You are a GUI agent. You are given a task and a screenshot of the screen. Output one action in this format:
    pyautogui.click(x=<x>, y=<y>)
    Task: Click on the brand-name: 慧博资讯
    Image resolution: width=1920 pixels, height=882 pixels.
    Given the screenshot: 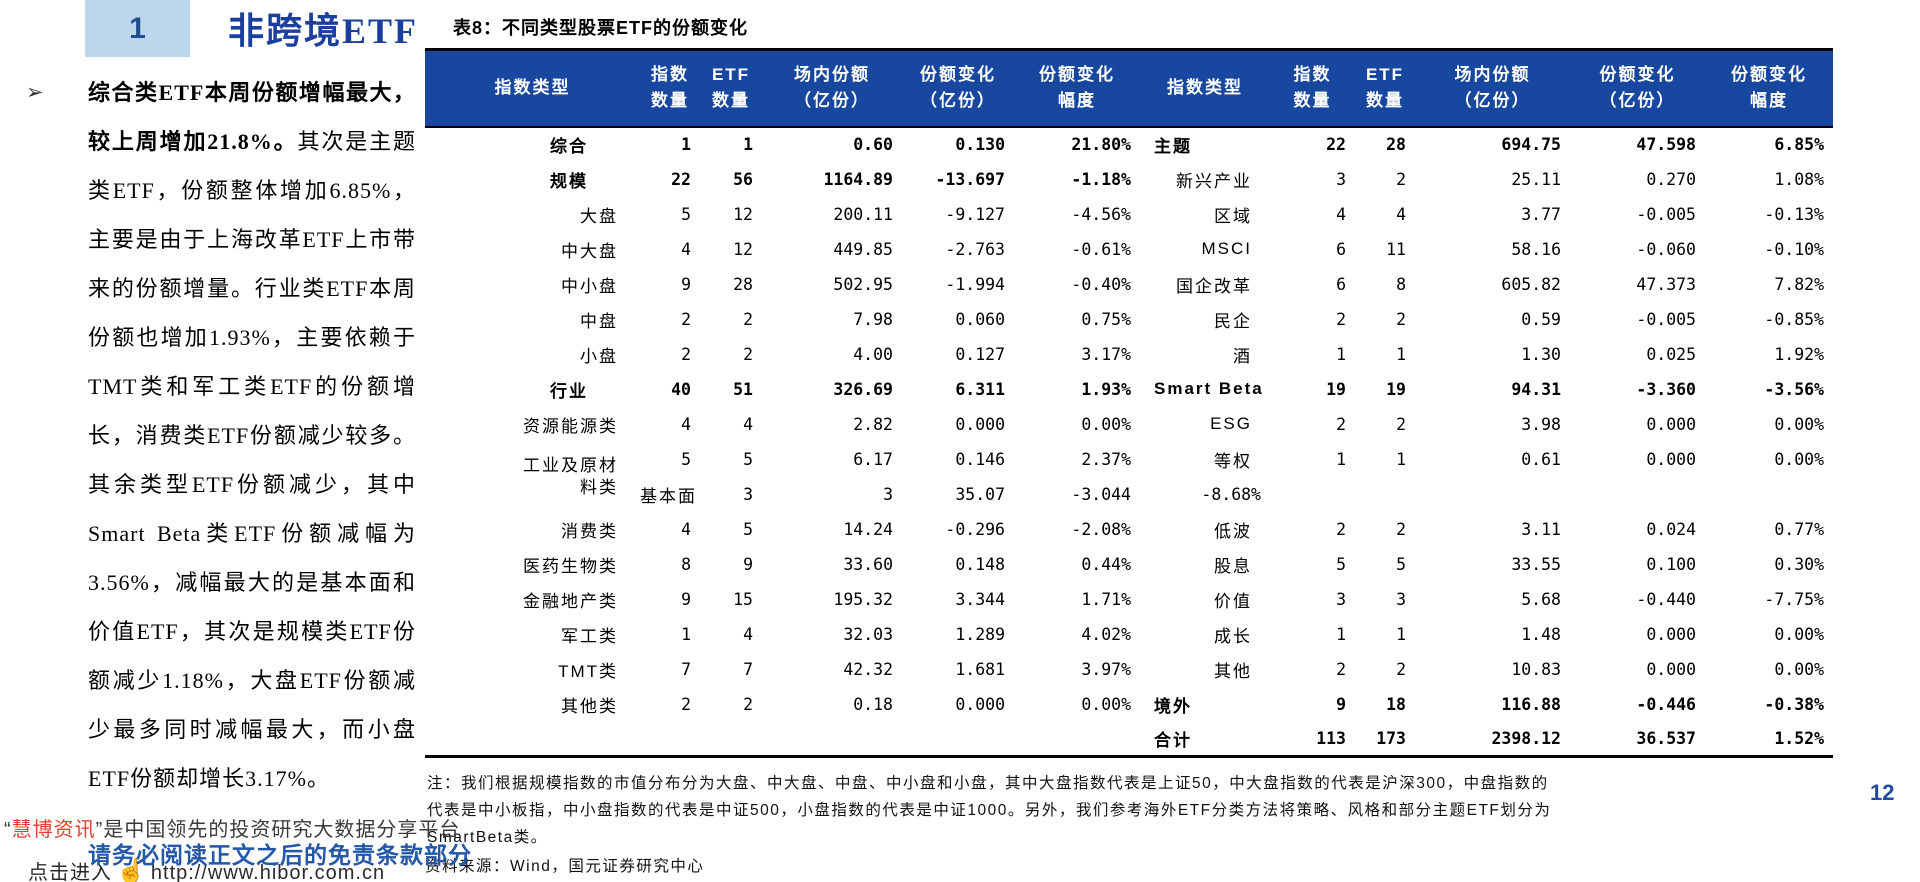 What is the action you would take?
    pyautogui.click(x=53, y=830)
    